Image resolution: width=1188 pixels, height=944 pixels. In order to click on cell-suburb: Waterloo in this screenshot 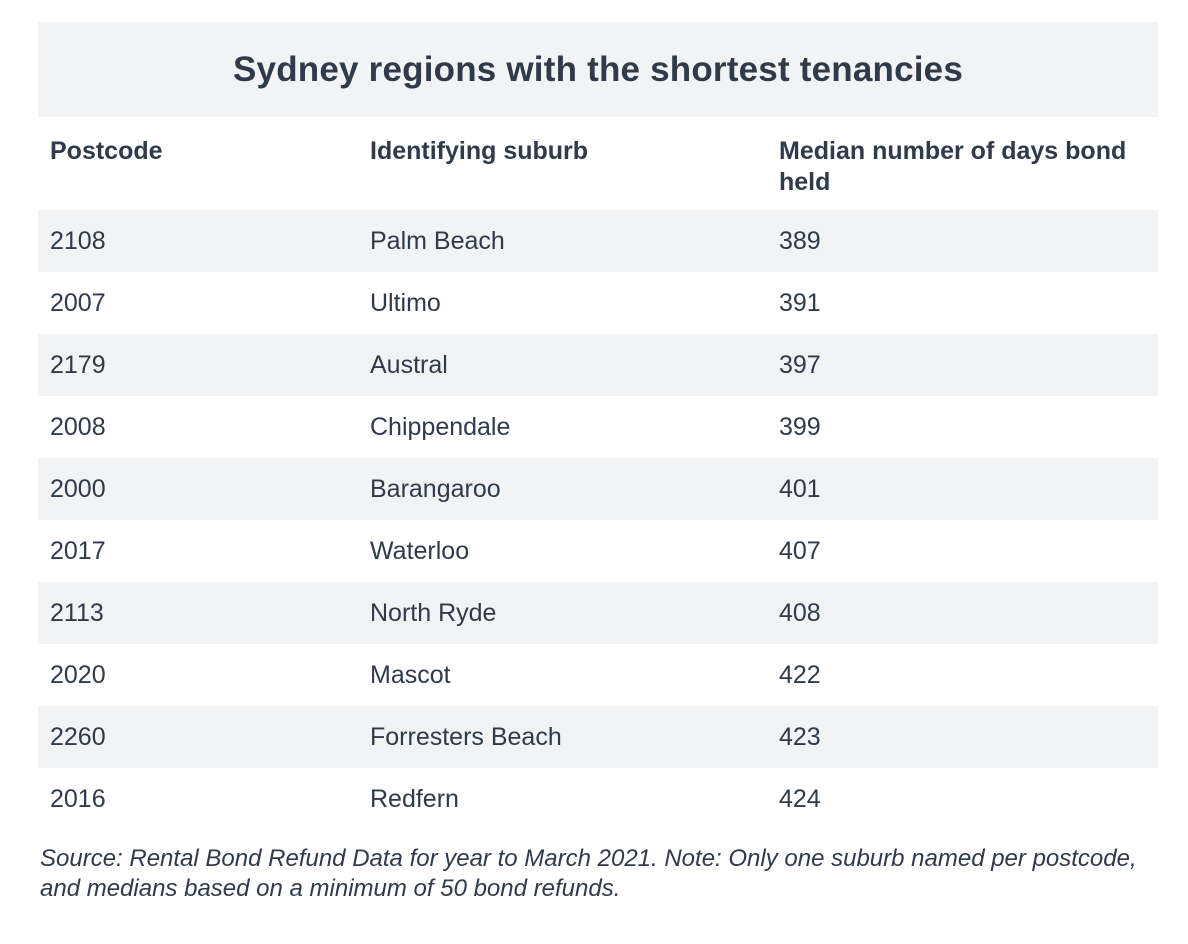, I will do `click(420, 550)`.